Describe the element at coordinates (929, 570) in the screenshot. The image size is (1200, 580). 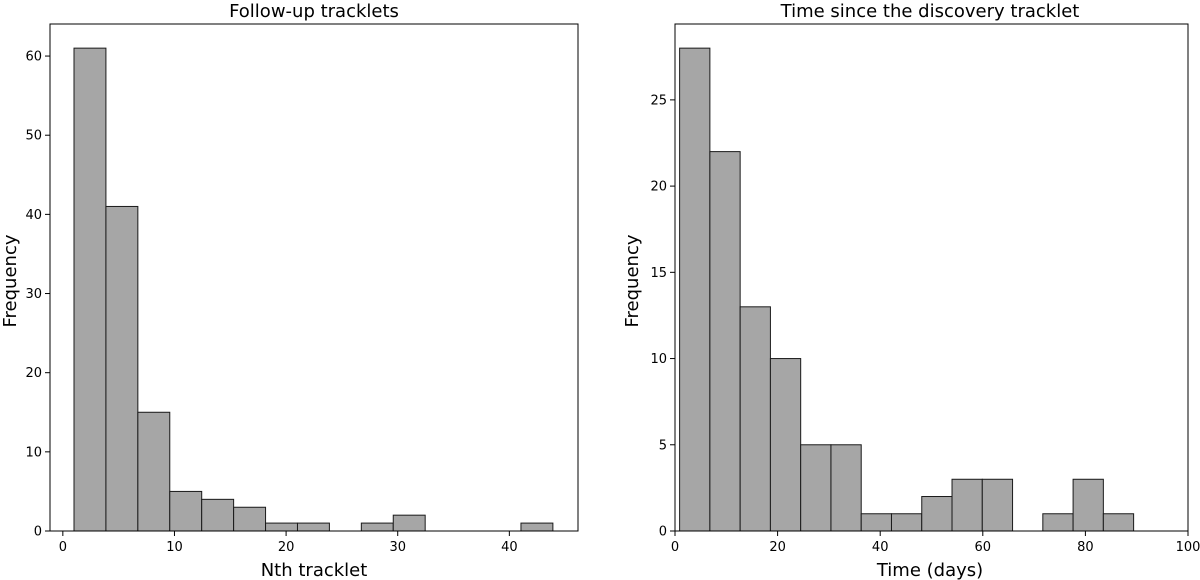
I see `right-x-axis-label: Time (days)` at that location.